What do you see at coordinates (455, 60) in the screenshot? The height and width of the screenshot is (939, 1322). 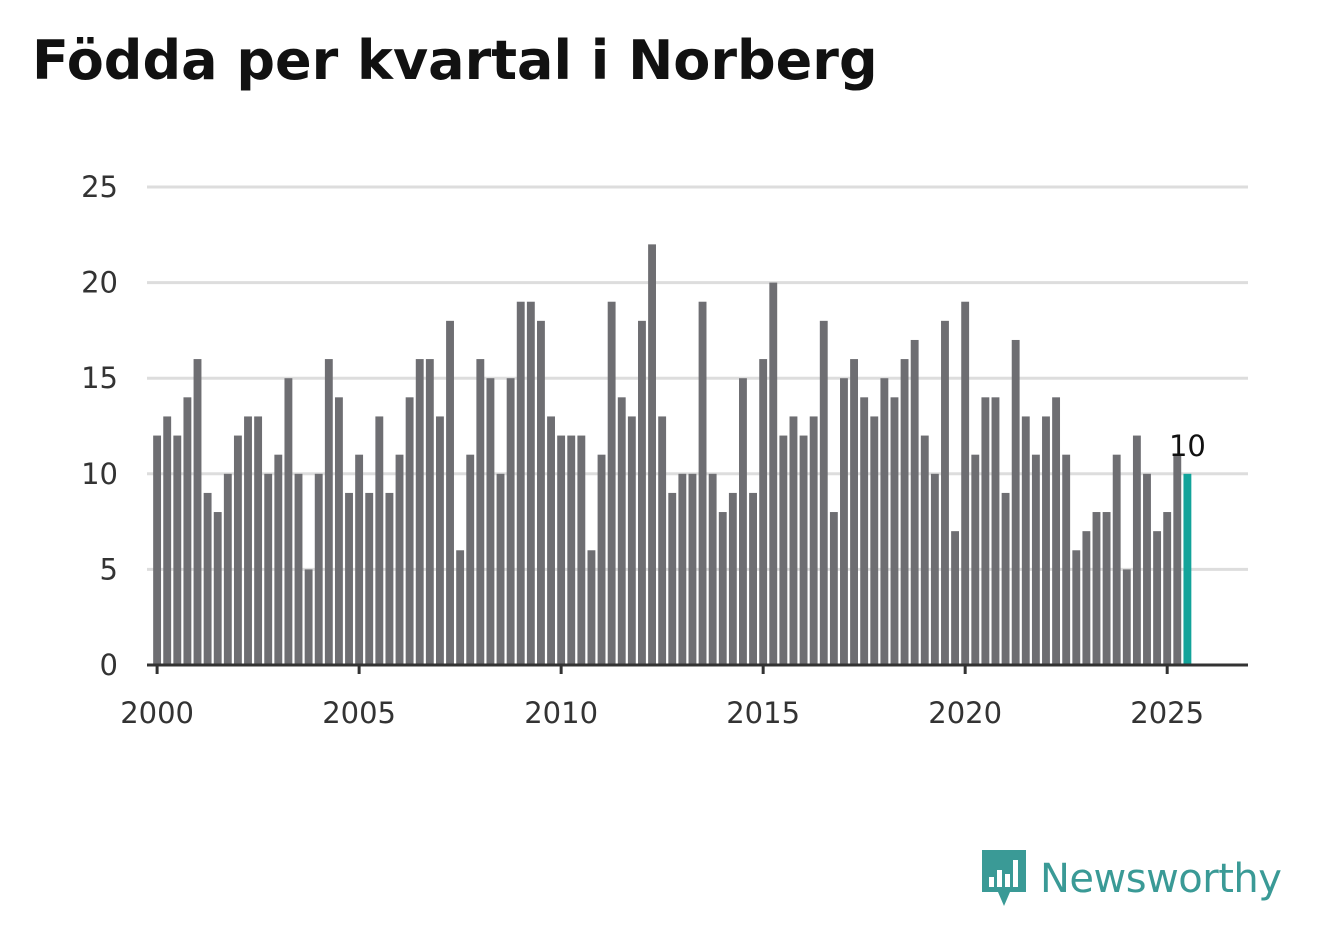 I see `chart-title: Födda per kvartal i Norberg` at bounding box center [455, 60].